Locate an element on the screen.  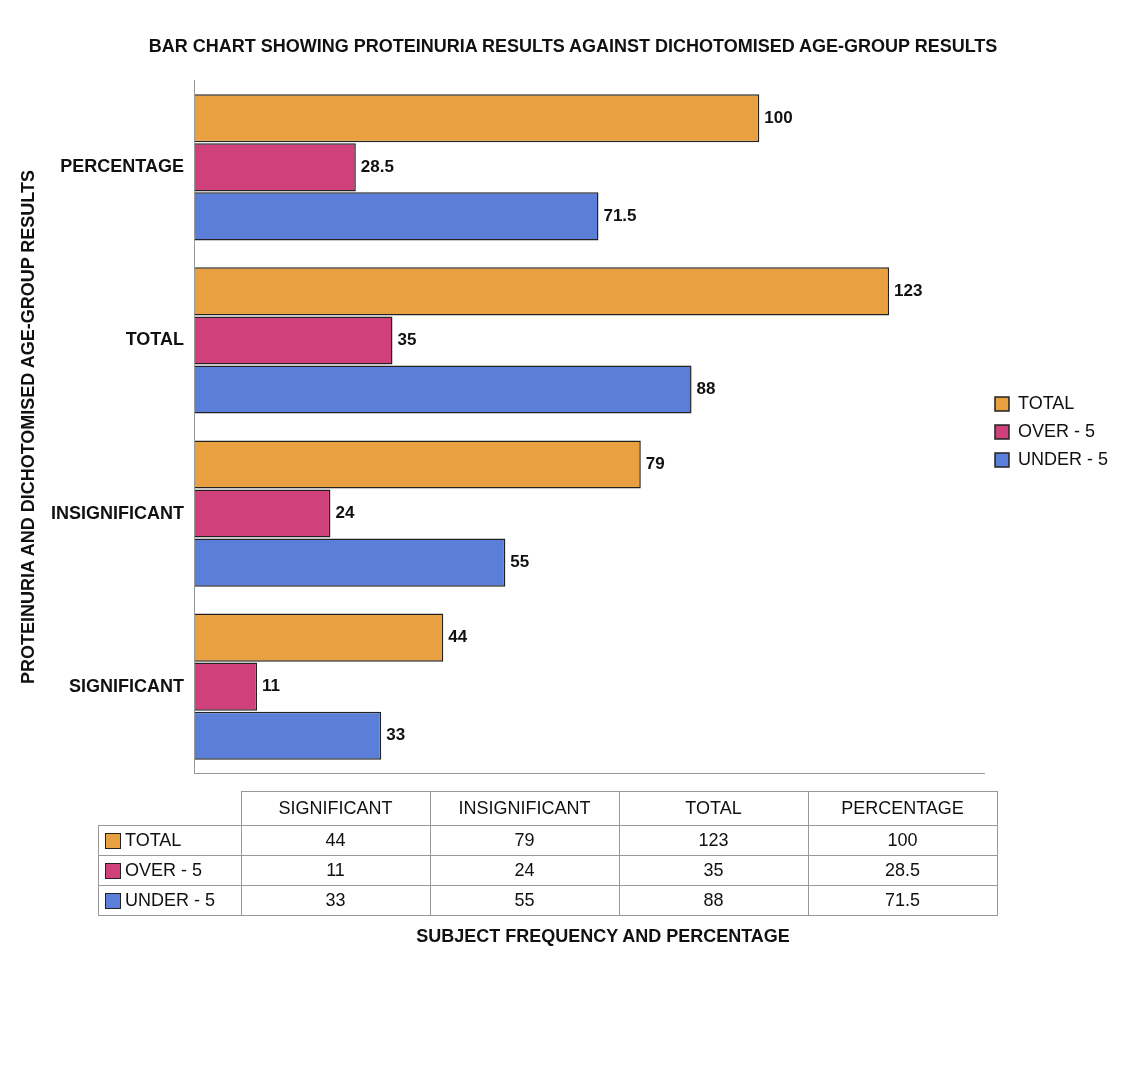
text: 100 is located at coordinates (902, 840).